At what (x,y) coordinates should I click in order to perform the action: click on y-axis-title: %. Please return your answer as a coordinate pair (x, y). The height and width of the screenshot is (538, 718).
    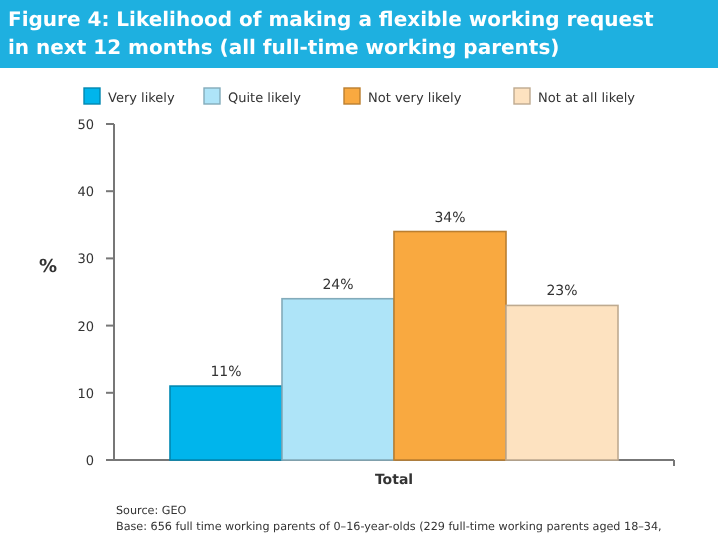
    Looking at the image, I should click on (48, 268).